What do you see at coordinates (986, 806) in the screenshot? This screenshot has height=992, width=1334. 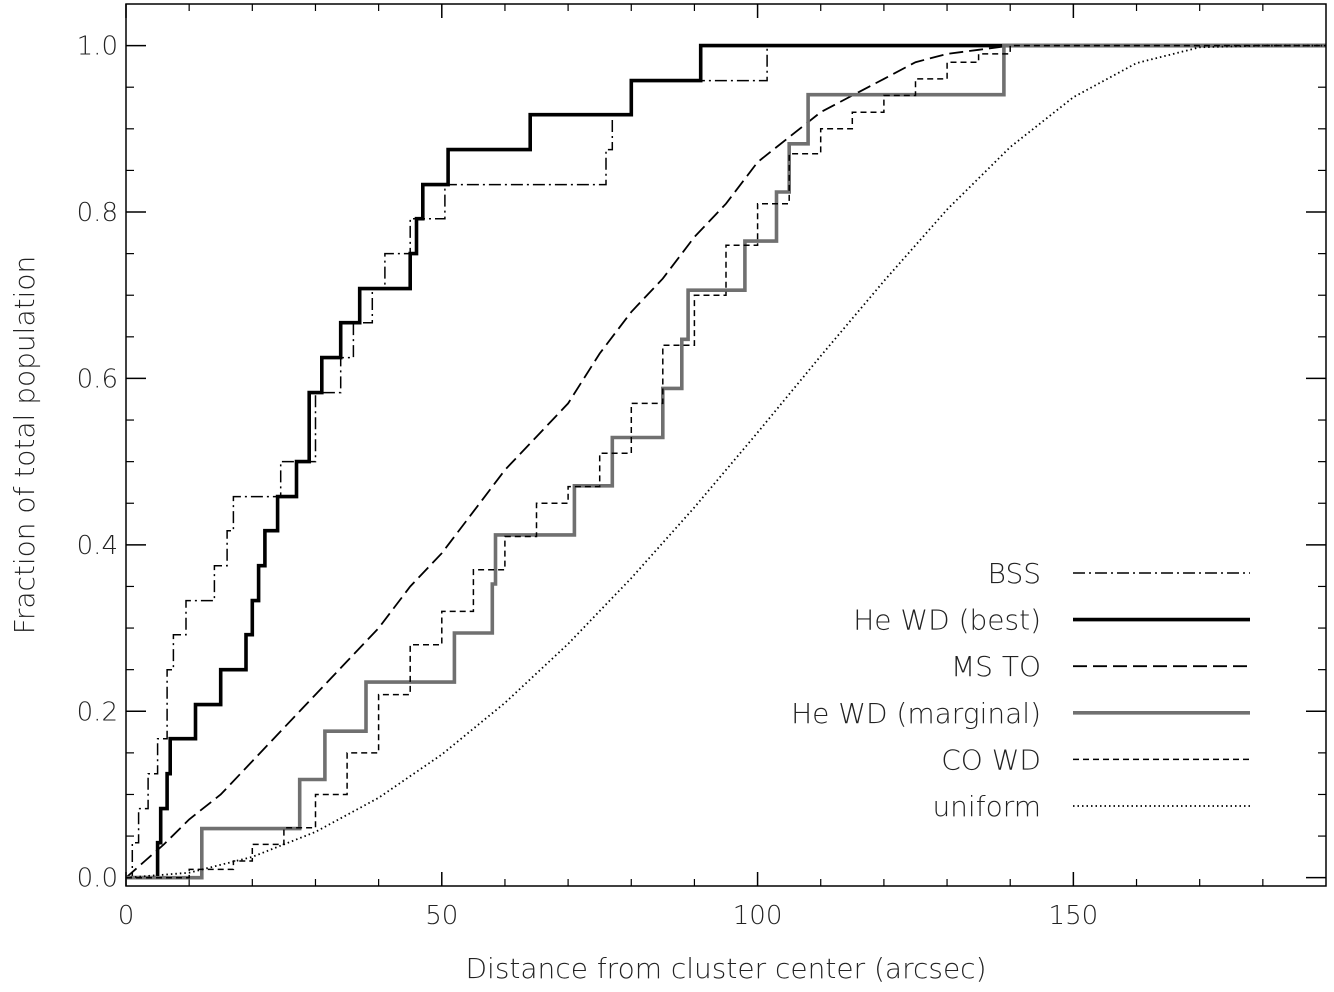 I see `legend-label-5: uniform` at bounding box center [986, 806].